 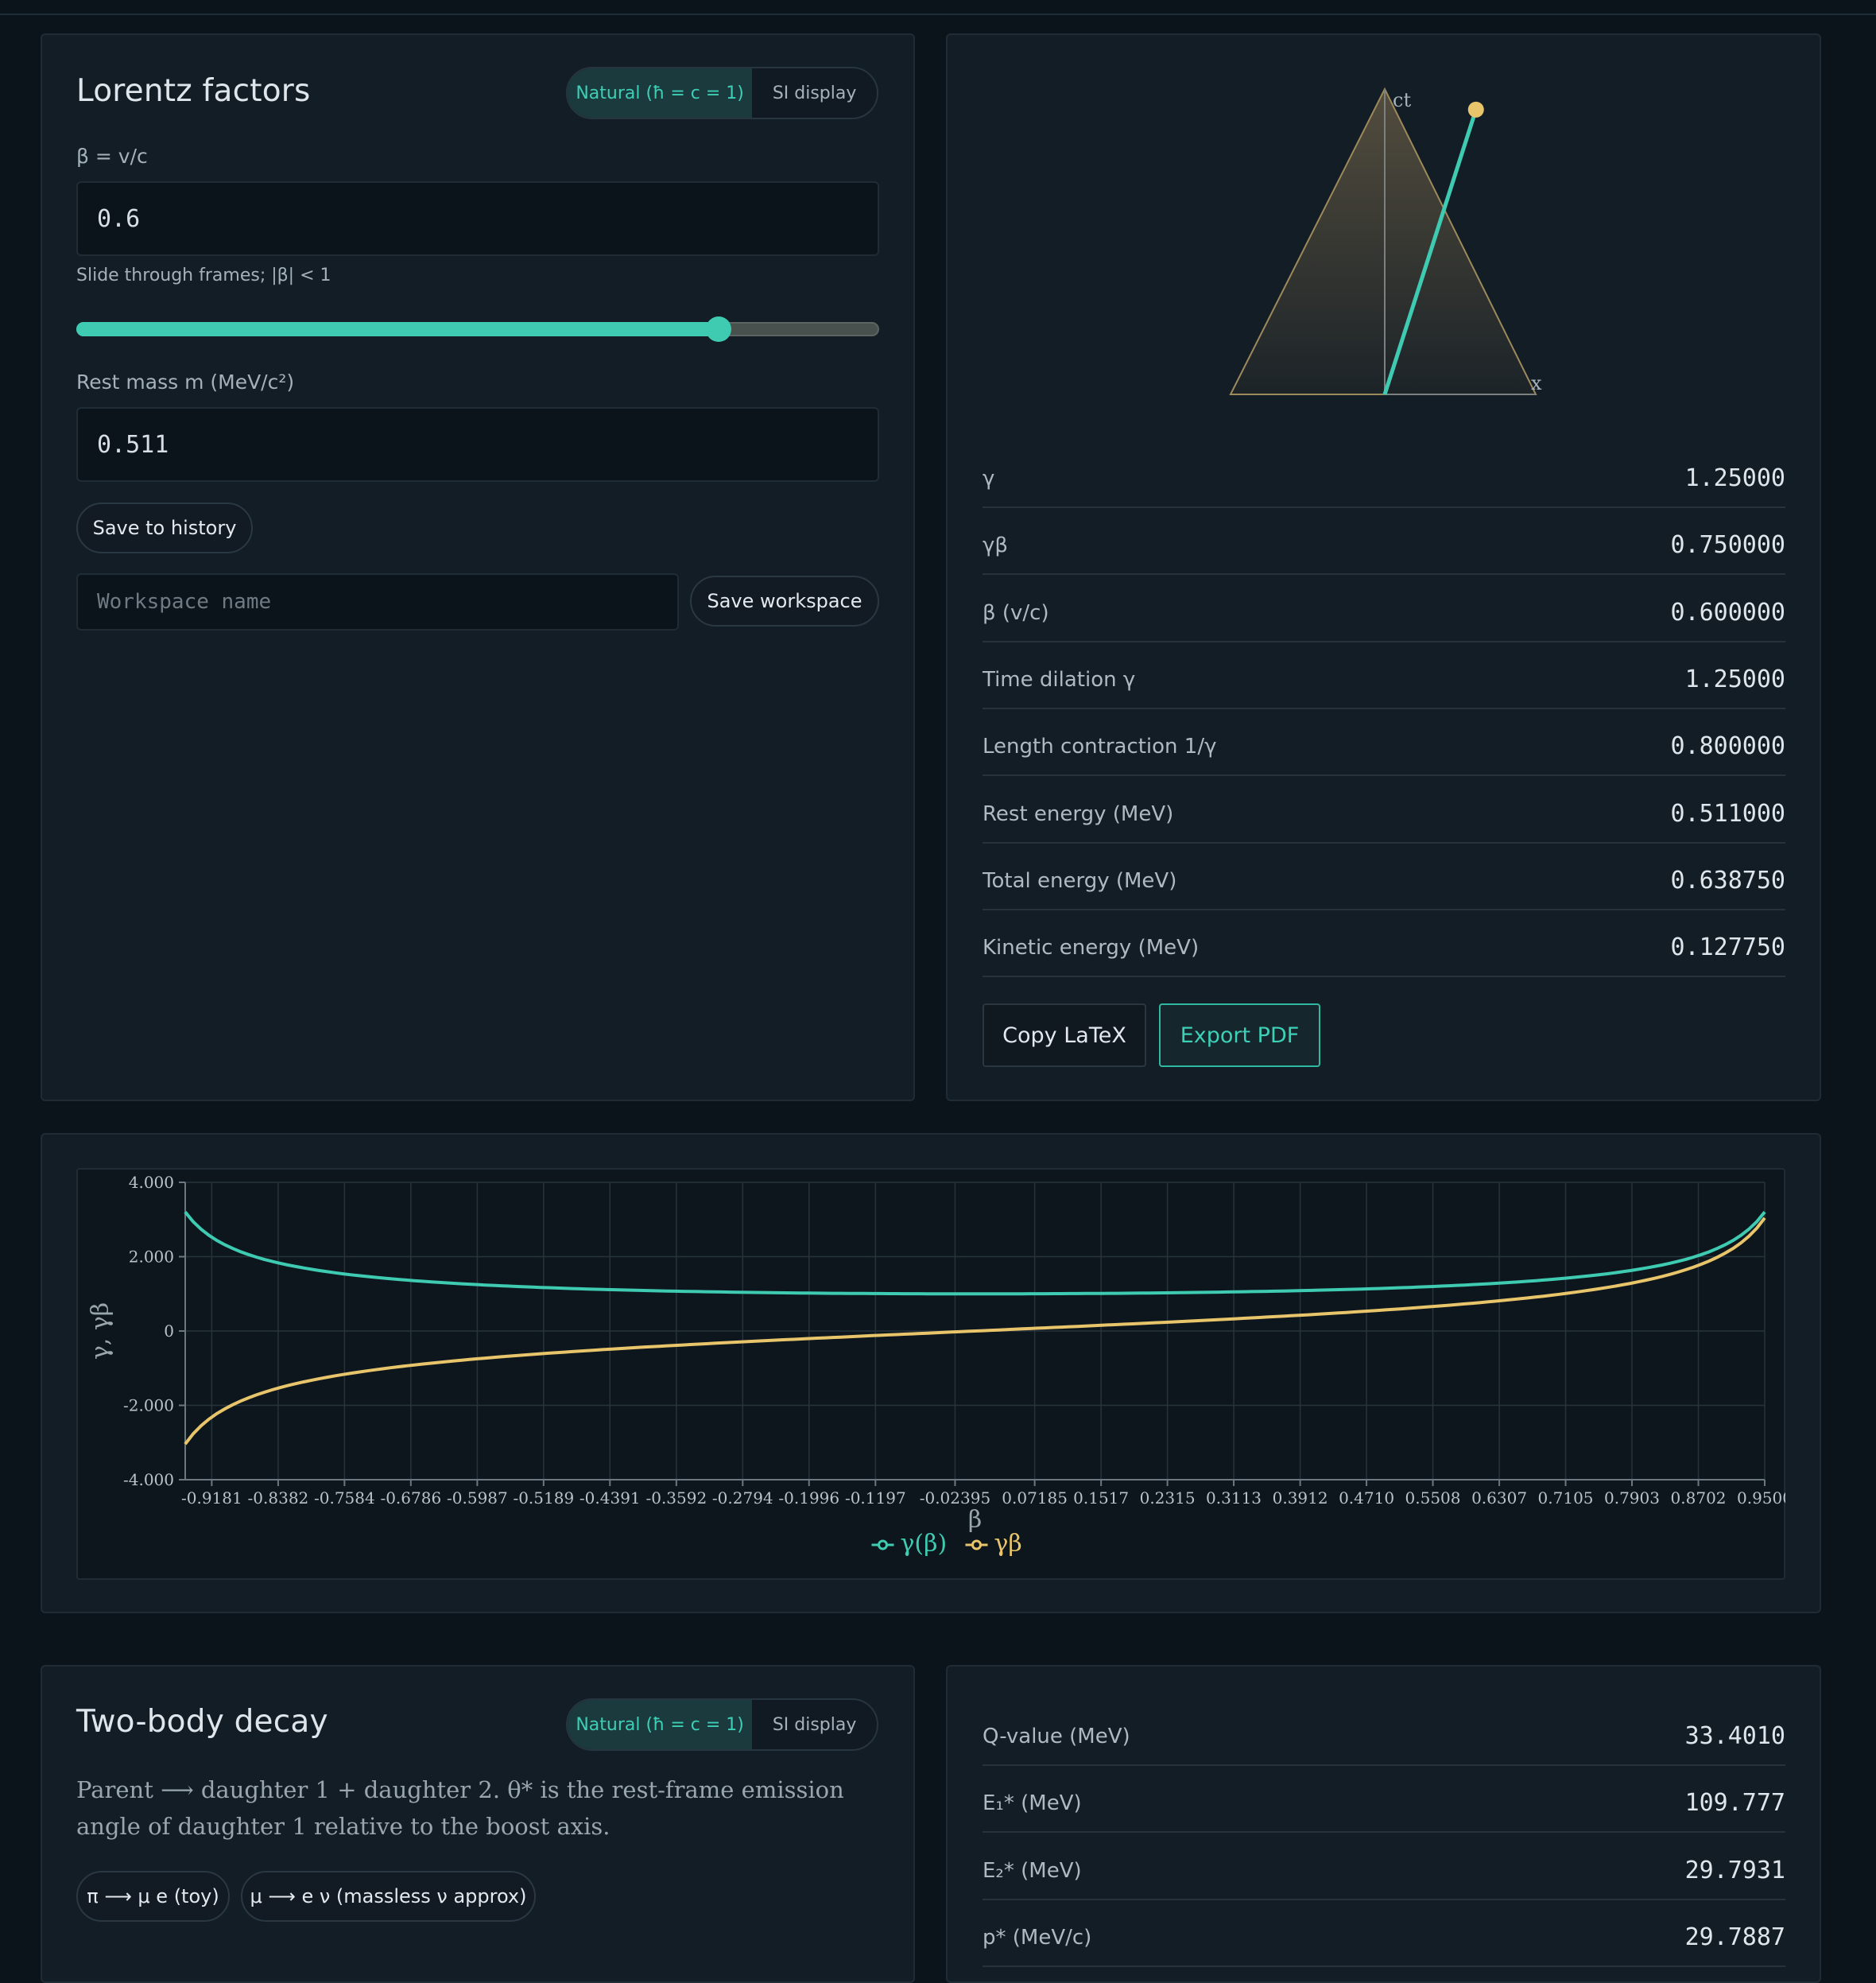 What do you see at coordinates (1035, 1498) in the screenshot?
I see `x-tick-label: 0.07185` at bounding box center [1035, 1498].